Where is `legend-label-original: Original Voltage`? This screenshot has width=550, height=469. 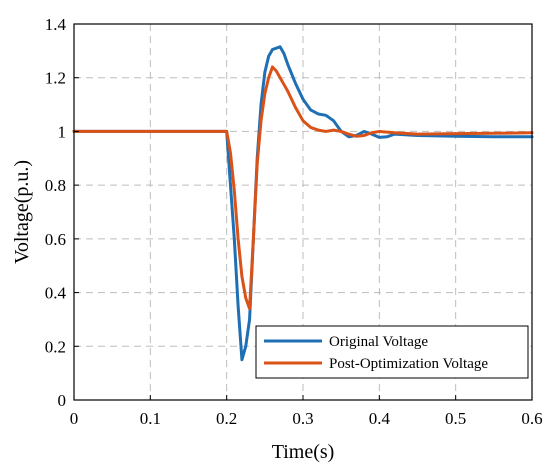 legend-label-original: Original Voltage is located at coordinates (378, 342).